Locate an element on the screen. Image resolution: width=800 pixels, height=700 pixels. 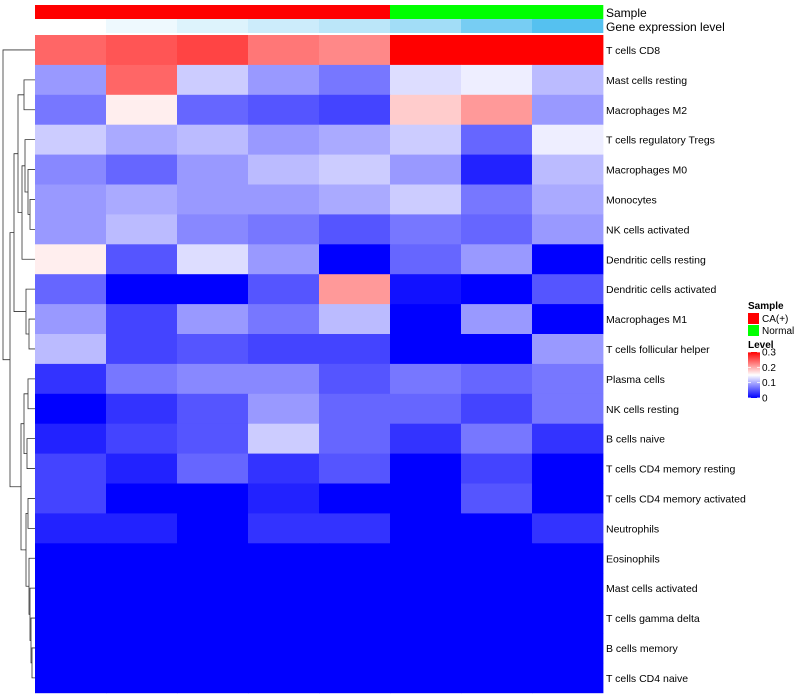
legend-level-title: Level is located at coordinates (761, 345).